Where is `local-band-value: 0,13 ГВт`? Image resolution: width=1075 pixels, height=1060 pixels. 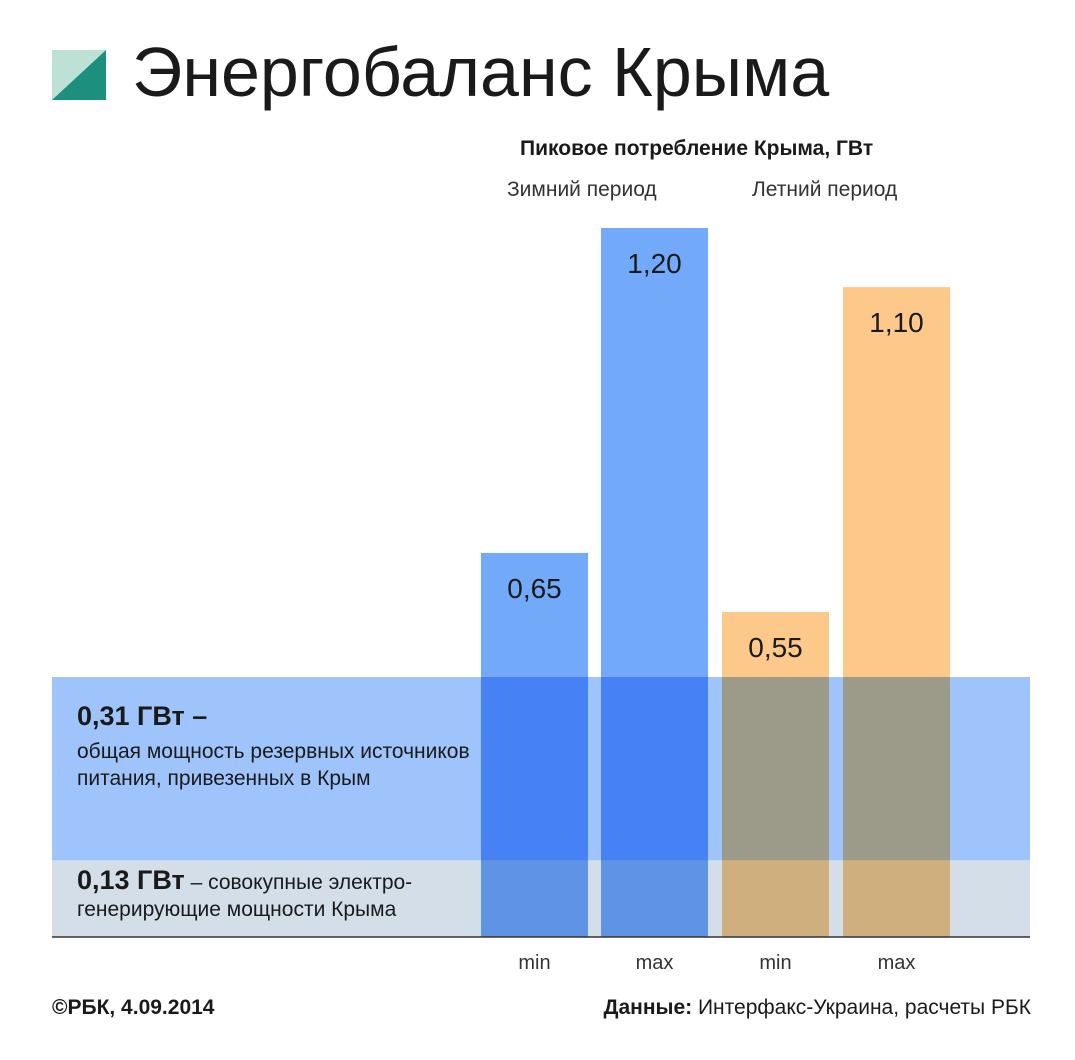
local-band-value: 0,13 ГВт is located at coordinates (131, 880).